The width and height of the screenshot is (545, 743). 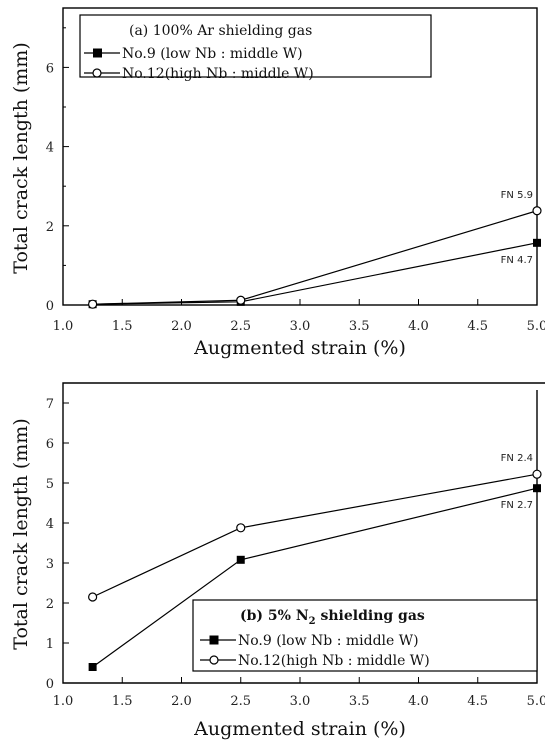 What do you see at coordinates (517, 195) in the screenshot?
I see `annotation-a-0: FN 5.9` at bounding box center [517, 195].